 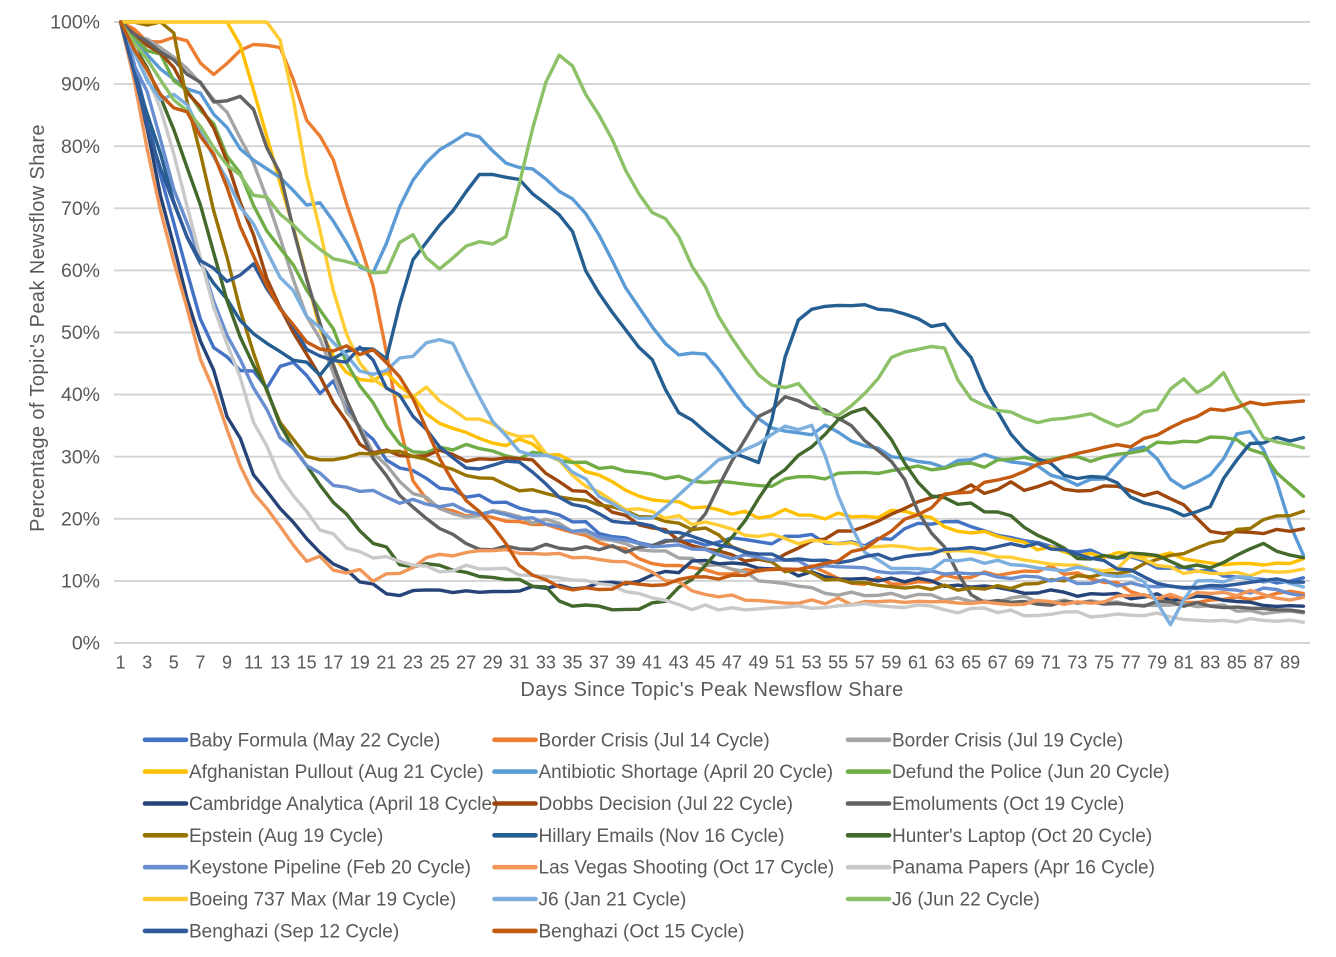 I want to click on svg-text:Keystone Pipeline (Feb 20 Cycl: Keystone Pipeline (Feb 20 Cycle), so click(x=330, y=868).